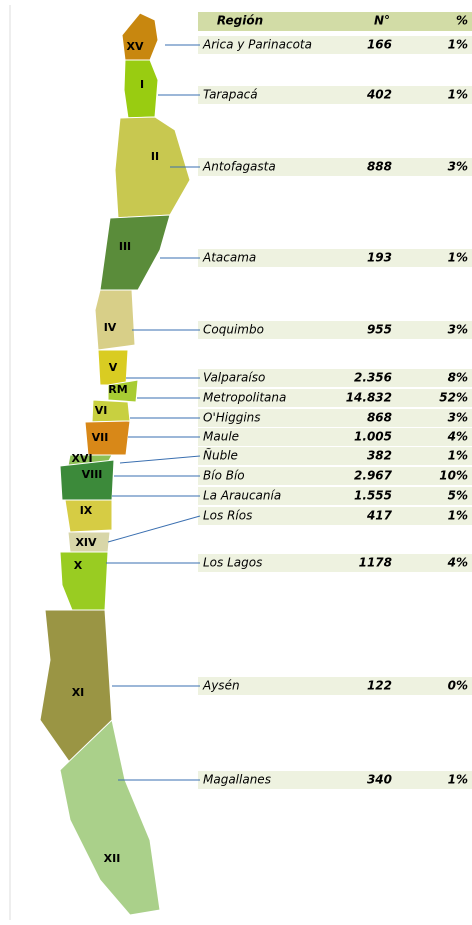 This screenshot has width=472, height=925. Describe the element at coordinates (379, 780) in the screenshot. I see `region-count: 340` at that location.